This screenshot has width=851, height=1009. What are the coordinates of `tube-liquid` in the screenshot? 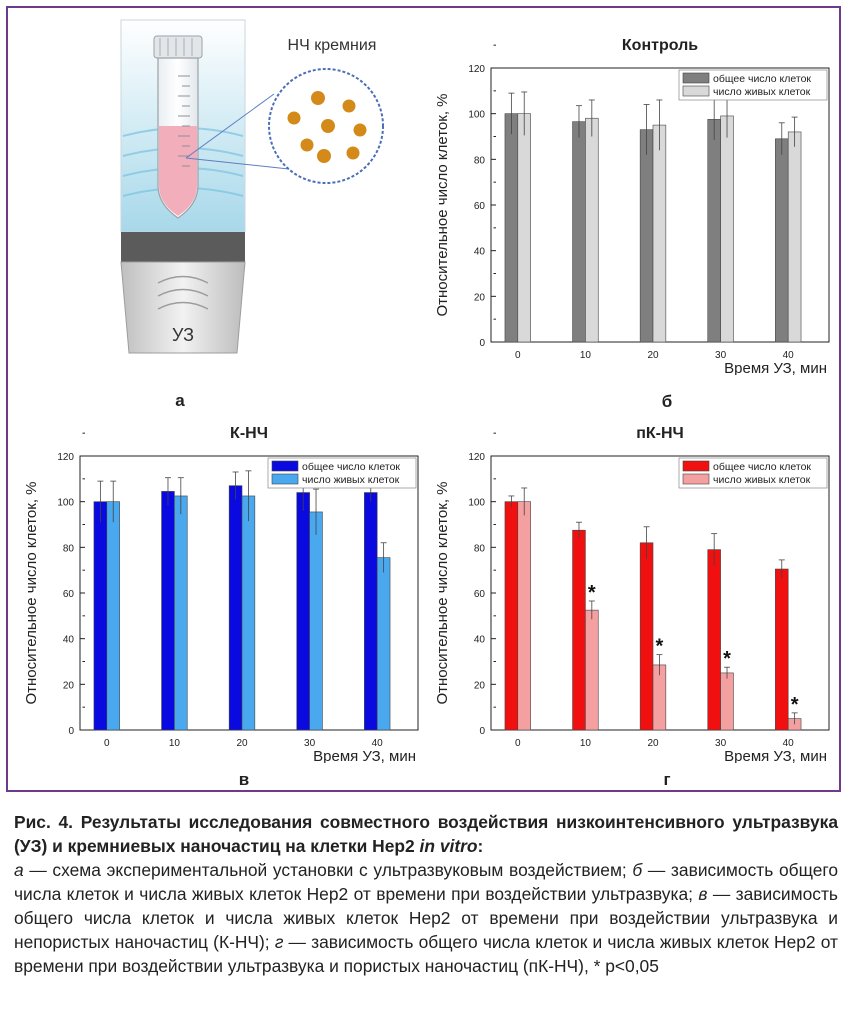 It's located at (178, 171).